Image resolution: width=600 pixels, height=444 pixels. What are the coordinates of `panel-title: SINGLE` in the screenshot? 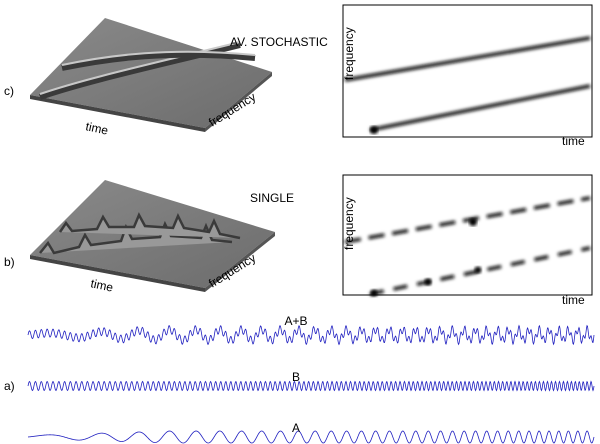 It's located at (272, 198).